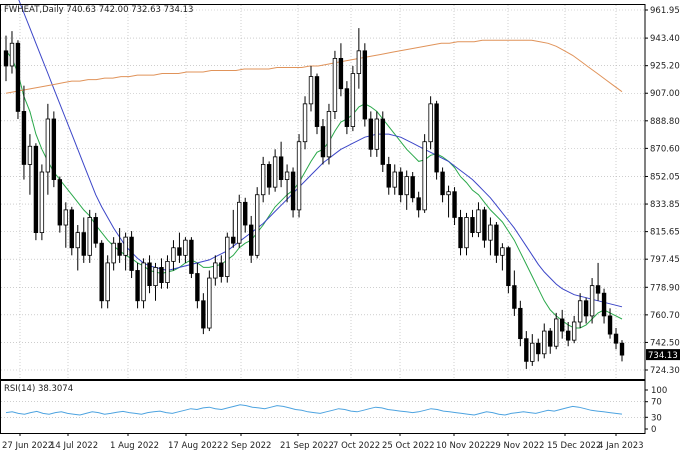 Image resolution: width=680 pixels, height=453 pixels. What do you see at coordinates (665, 316) in the screenshot?
I see `price-tick-label: 760.70` at bounding box center [665, 316].